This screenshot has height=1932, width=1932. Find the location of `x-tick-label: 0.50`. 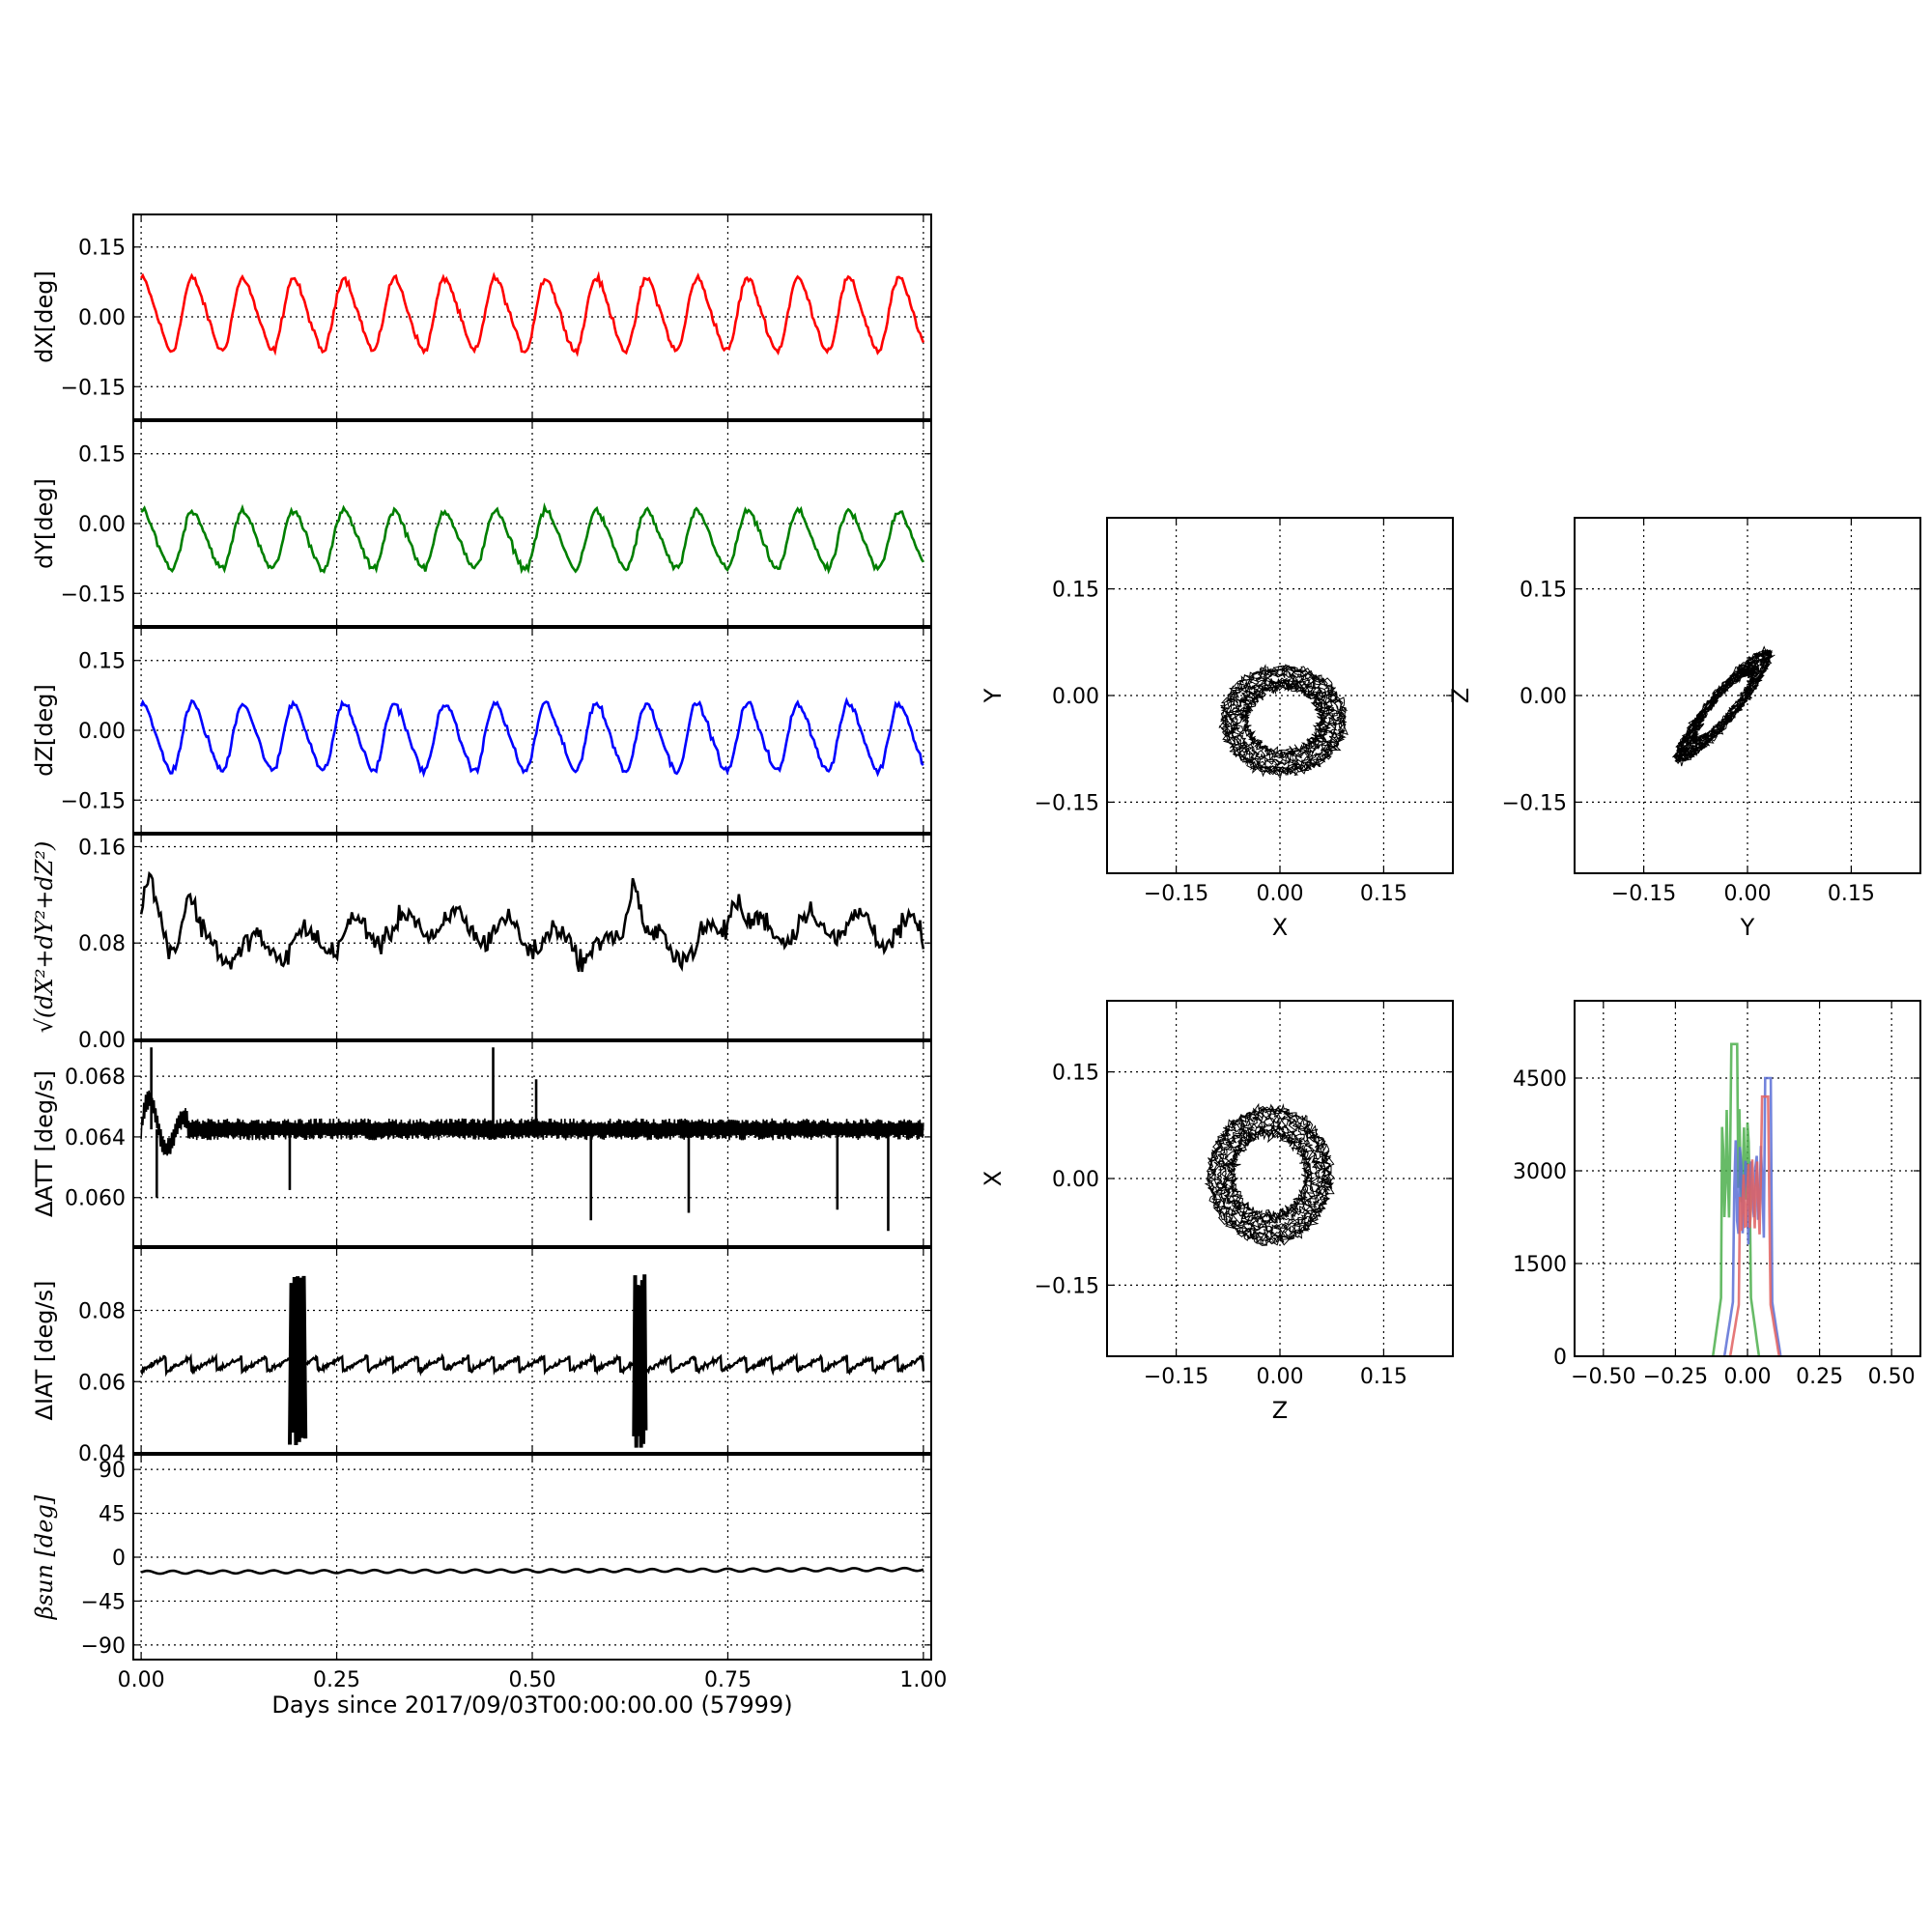

x-tick-label: 0.50 is located at coordinates (1892, 1377).